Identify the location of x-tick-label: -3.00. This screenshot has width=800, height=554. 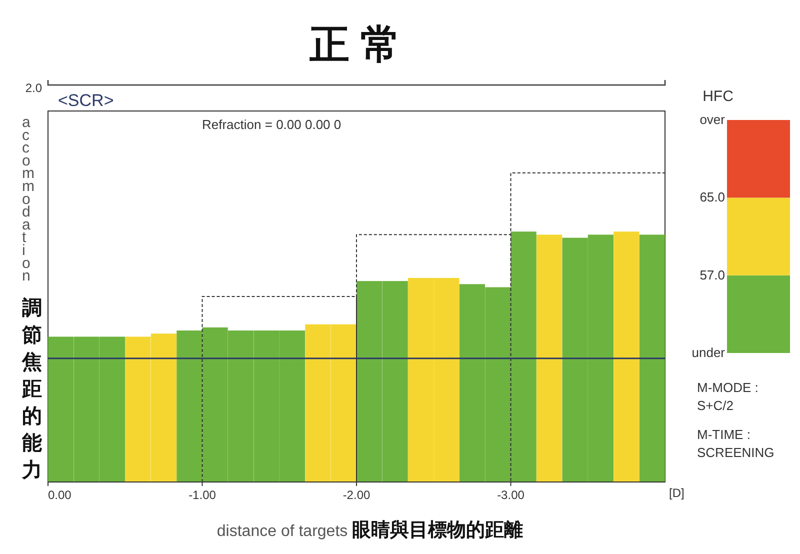
(511, 495).